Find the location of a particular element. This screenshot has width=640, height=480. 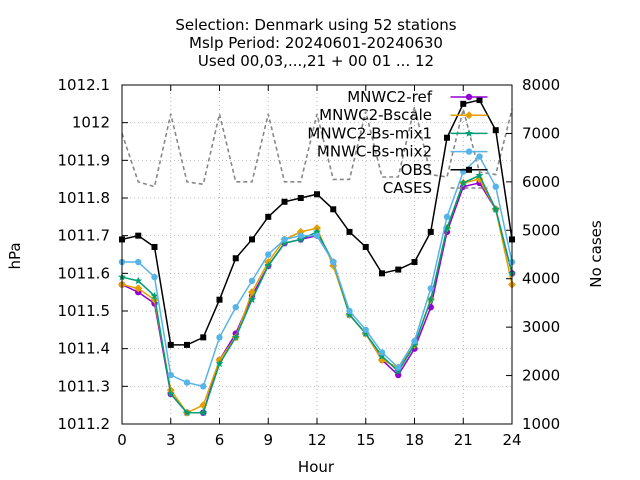

y-tick-label: 1011.7 is located at coordinates (84, 236).